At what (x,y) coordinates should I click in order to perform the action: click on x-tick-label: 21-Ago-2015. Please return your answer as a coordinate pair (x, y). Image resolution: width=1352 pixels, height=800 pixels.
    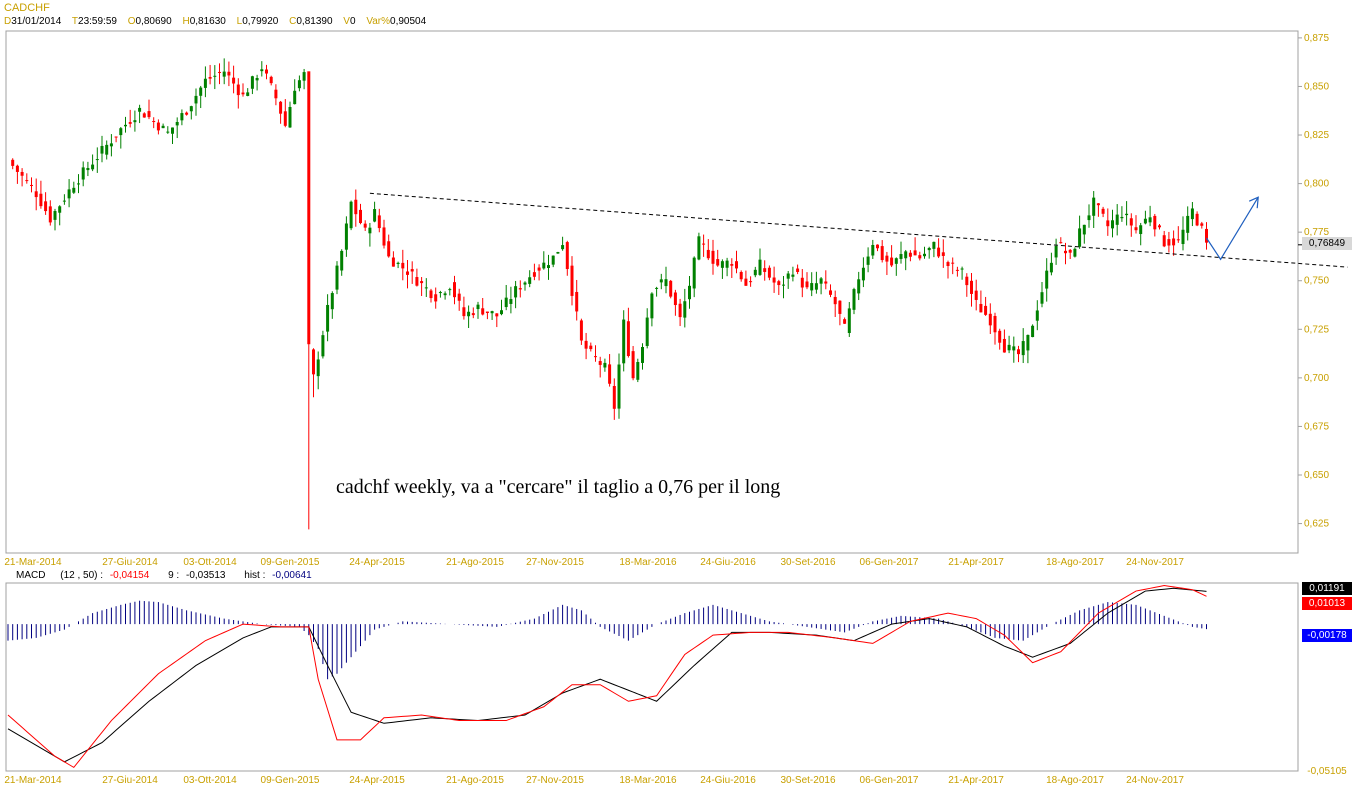
    Looking at the image, I should click on (475, 562).